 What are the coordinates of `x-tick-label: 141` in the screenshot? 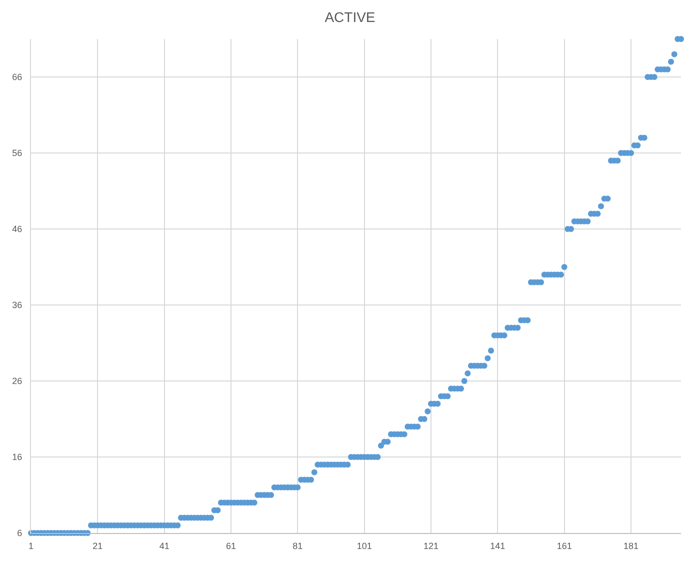 It's located at (498, 545).